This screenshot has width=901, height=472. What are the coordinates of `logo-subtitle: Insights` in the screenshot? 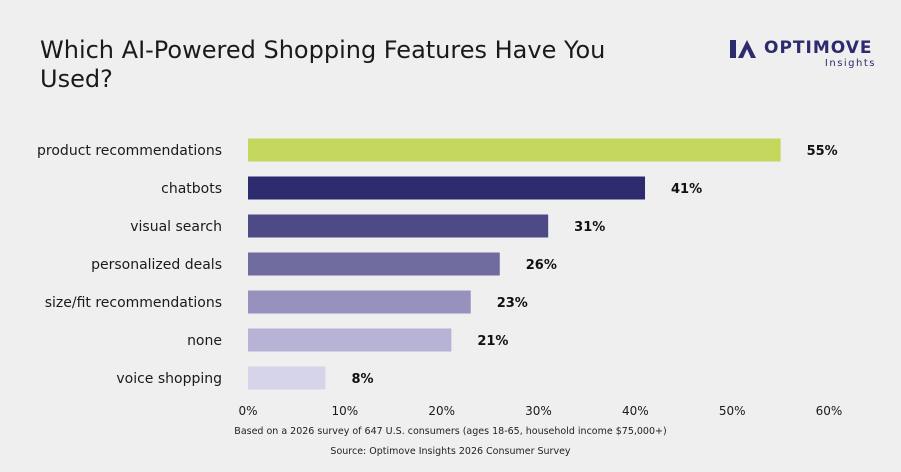 It's located at (850, 63).